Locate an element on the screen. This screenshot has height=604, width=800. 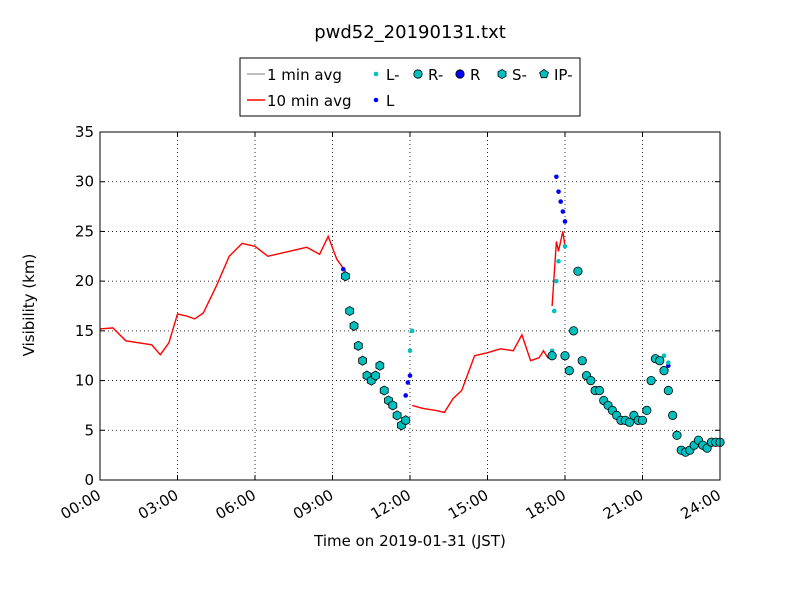
legend-box is located at coordinates (410, 87).